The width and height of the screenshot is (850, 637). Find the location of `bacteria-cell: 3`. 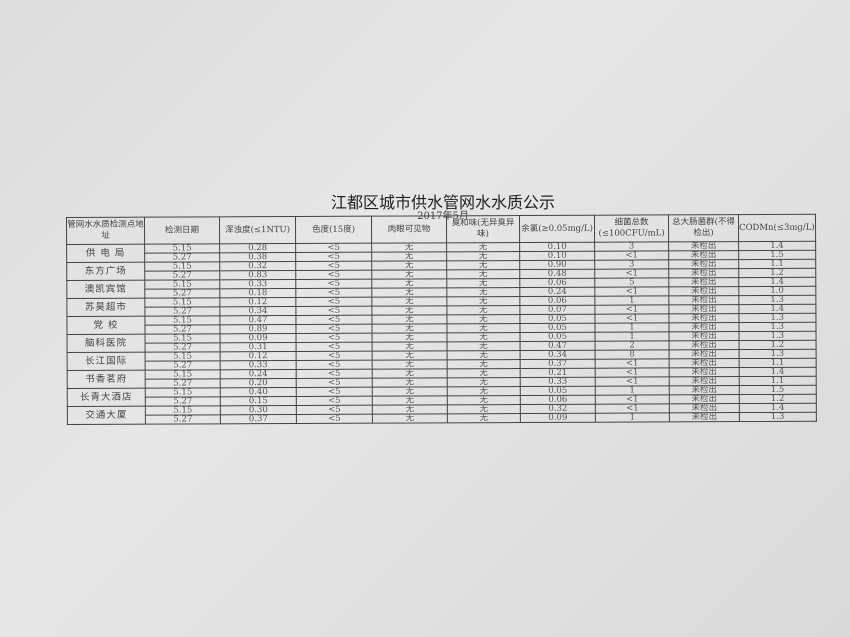

bacteria-cell: 3 is located at coordinates (631, 246).